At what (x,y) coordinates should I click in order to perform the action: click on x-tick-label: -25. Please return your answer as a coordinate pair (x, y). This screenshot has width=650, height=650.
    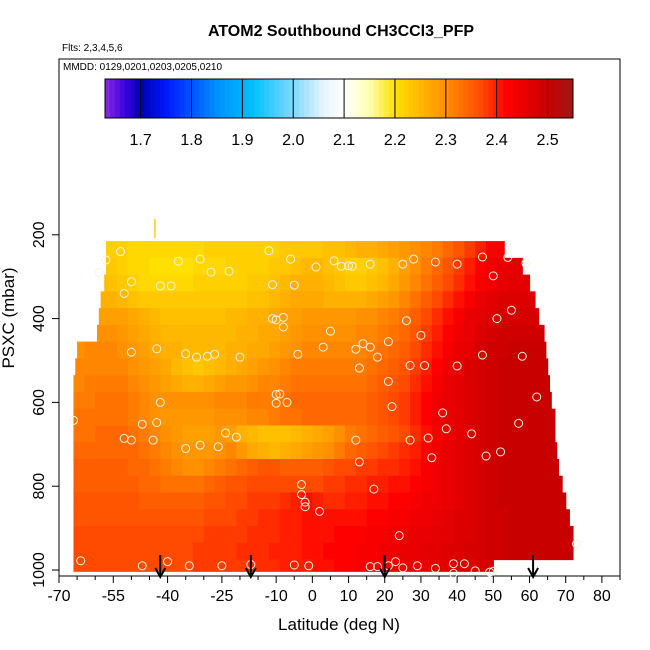
    Looking at the image, I should click on (221, 596).